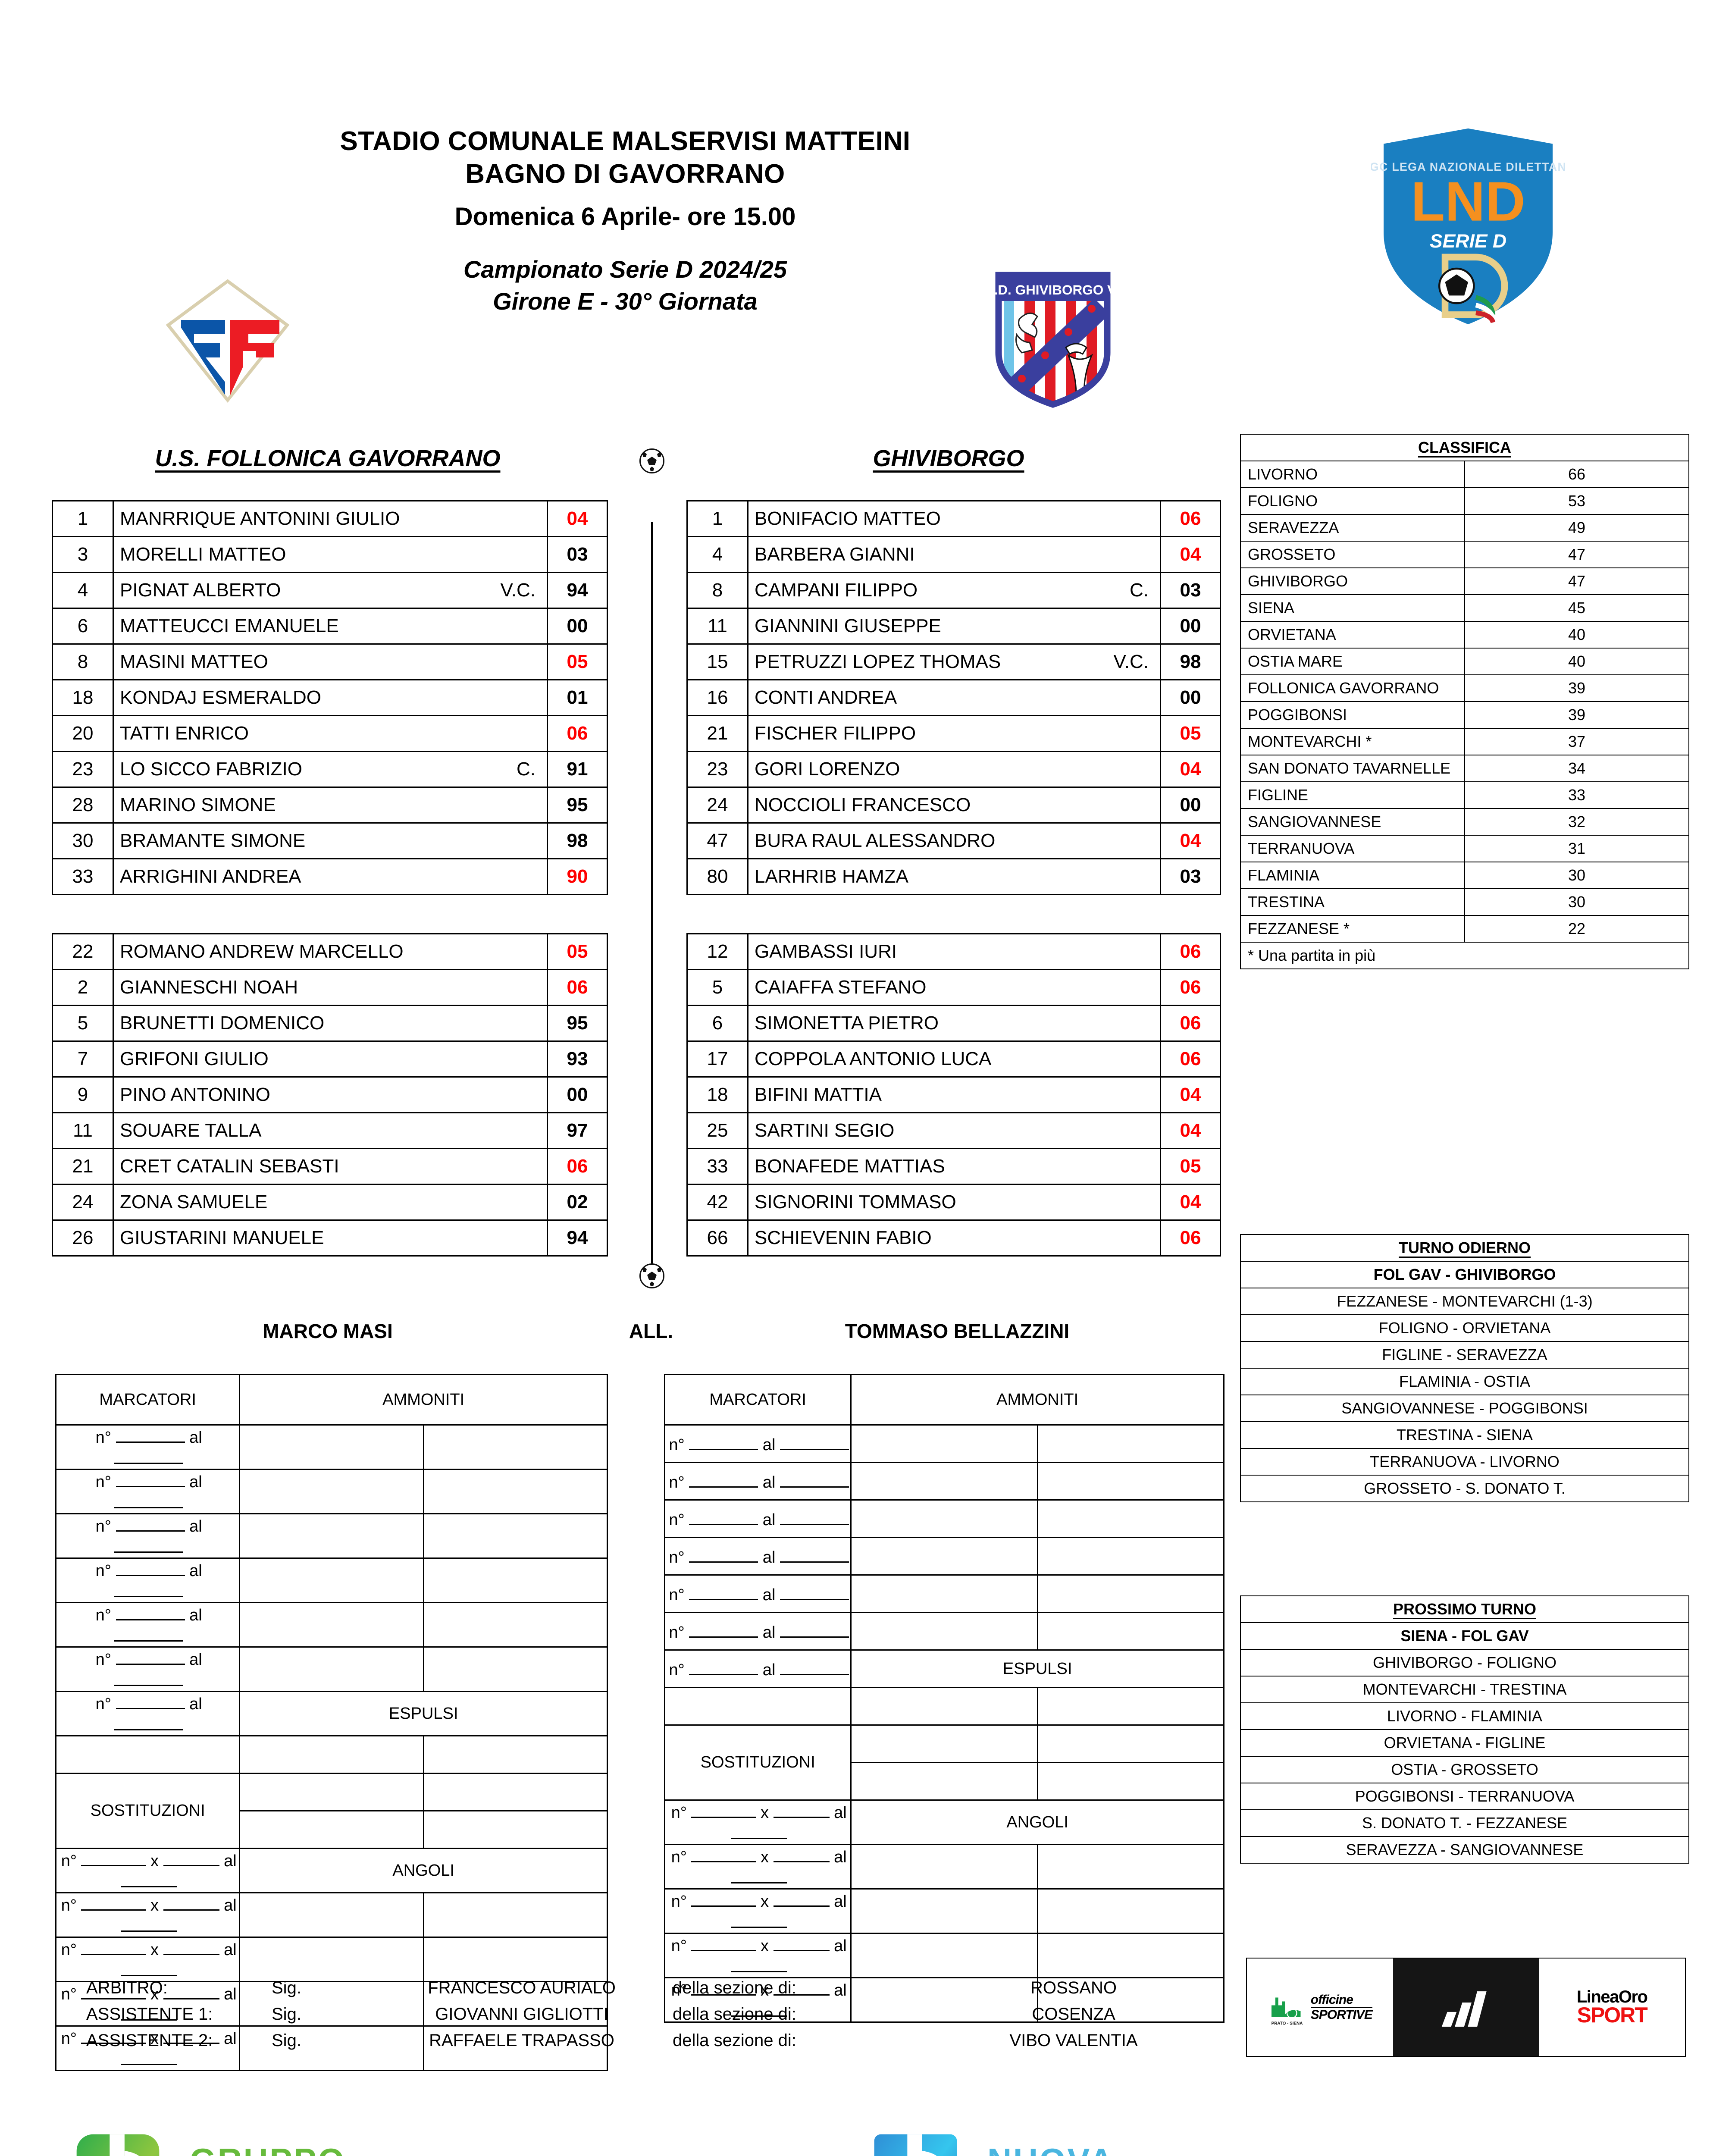 The image size is (1735, 2156). I want to click on fixture-row: SIENA - FOL GAV, so click(1464, 1636).